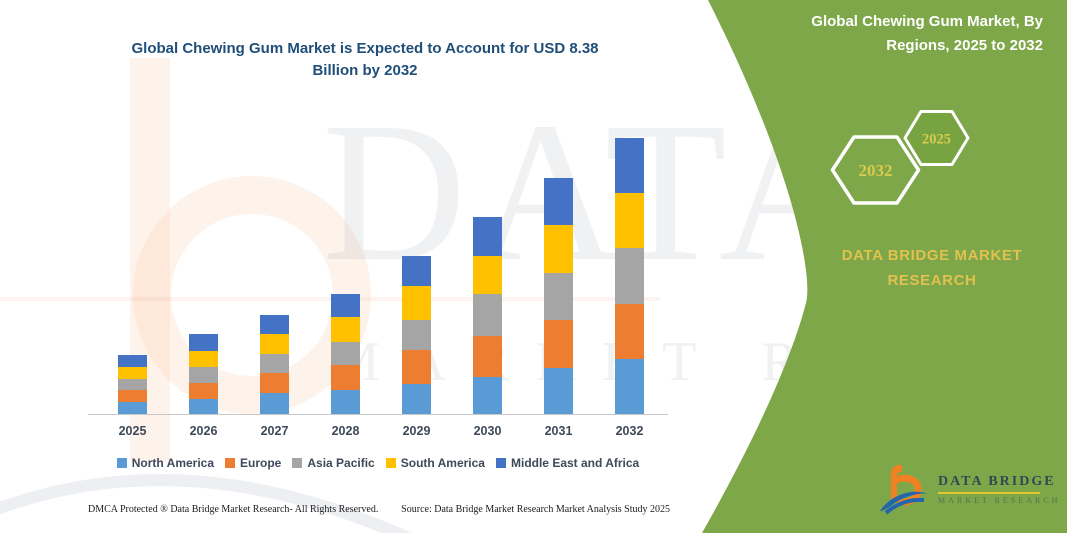 The height and width of the screenshot is (533, 1067). I want to click on logo-b-icon, so click(904, 489).